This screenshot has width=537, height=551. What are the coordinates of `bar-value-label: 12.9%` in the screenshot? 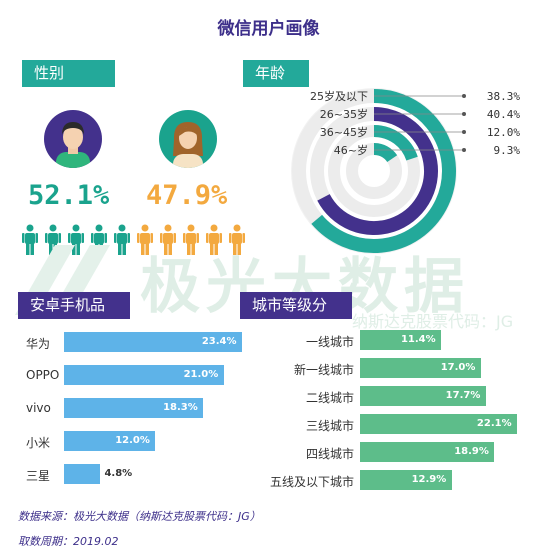 It's located at (429, 479).